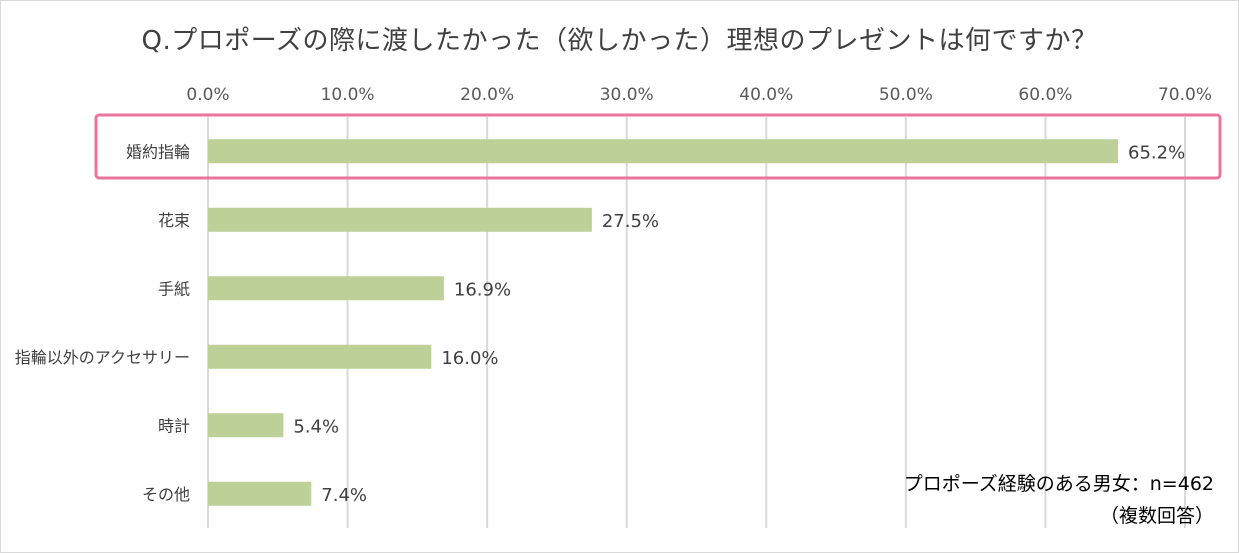 The image size is (1239, 553). What do you see at coordinates (102, 357) in the screenshot?
I see `category-label: 指輪以外のアクセサリー` at bounding box center [102, 357].